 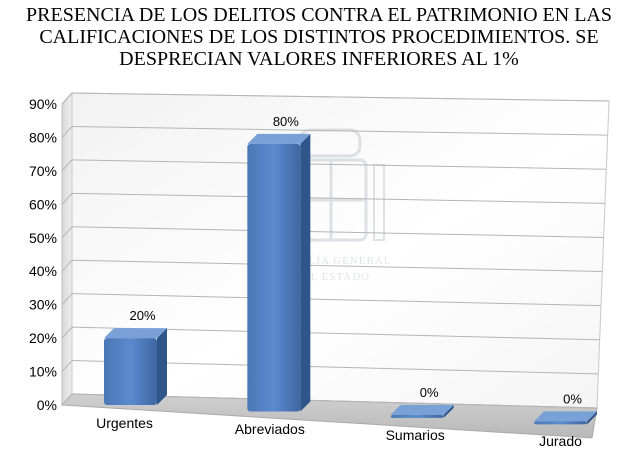 I want to click on y-tick-label: 90%, so click(x=43, y=104).